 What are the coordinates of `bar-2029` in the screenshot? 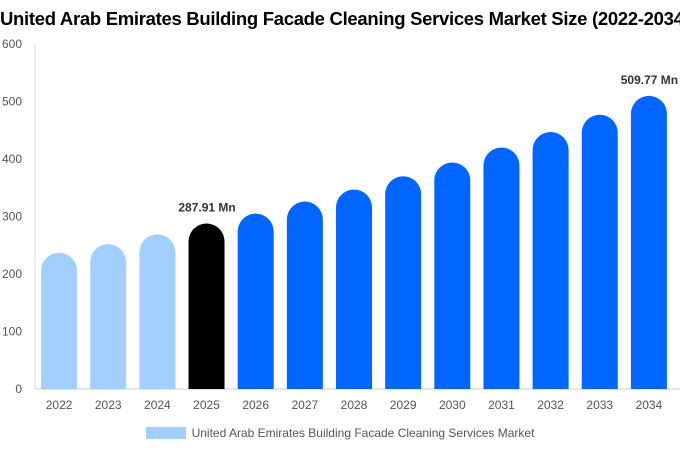 It's located at (403, 282).